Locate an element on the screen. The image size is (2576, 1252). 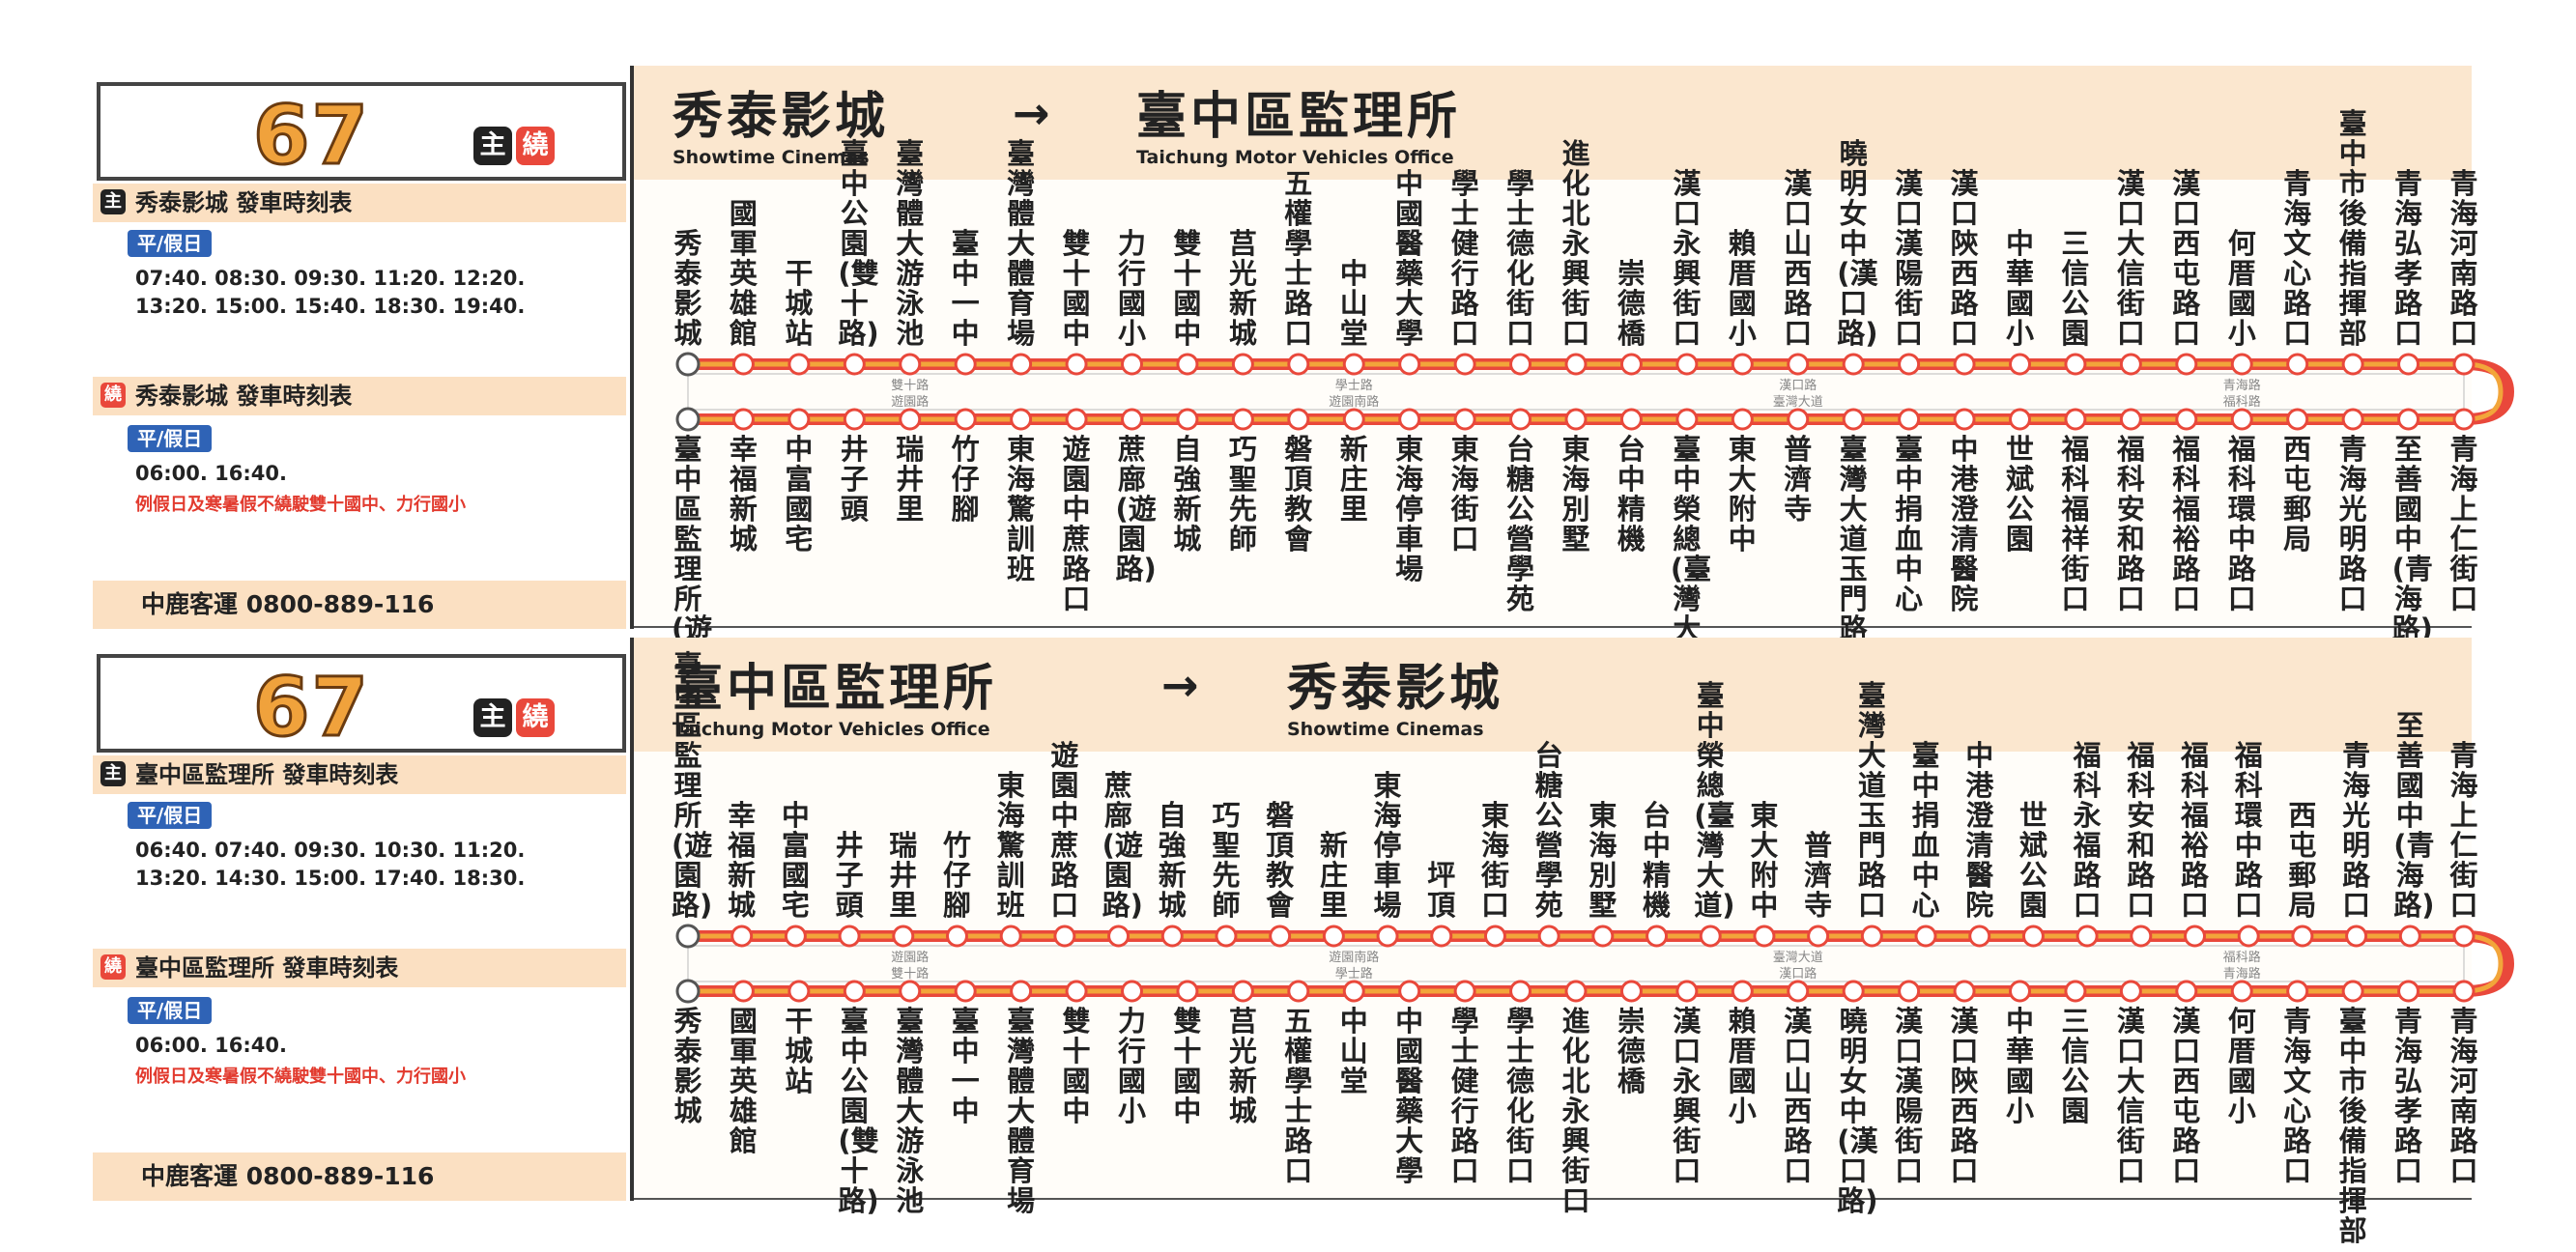
main-route-badge: 主 is located at coordinates (493, 717).